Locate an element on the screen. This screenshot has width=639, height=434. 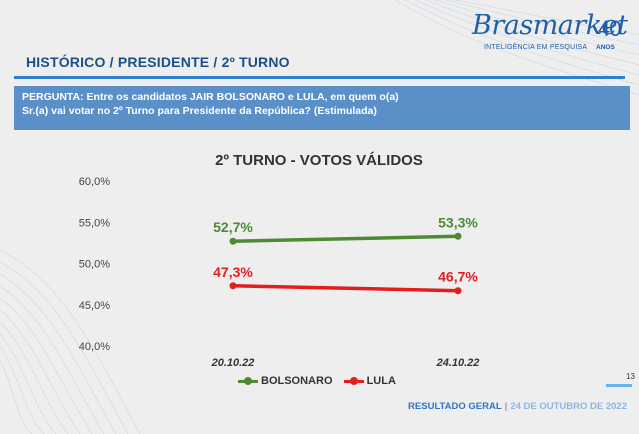
legend-item-bolsonaro: BOLSONARO is located at coordinates (285, 381).